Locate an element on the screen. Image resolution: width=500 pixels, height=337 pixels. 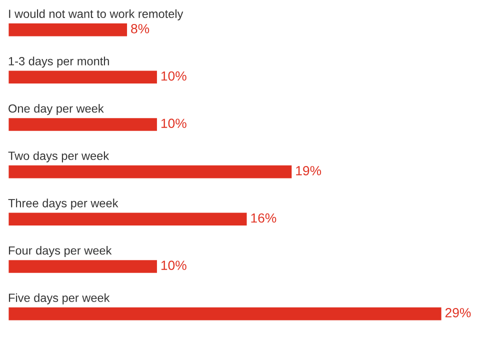
y-tick-label: Five days per week is located at coordinates (59, 298).